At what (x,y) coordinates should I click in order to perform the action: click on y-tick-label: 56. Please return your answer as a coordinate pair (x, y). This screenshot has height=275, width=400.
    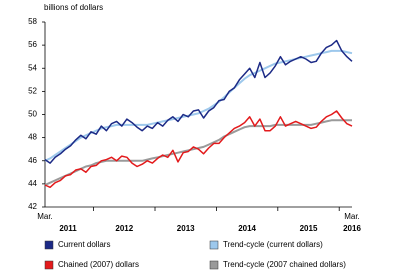
    Looking at the image, I should click on (32, 44).